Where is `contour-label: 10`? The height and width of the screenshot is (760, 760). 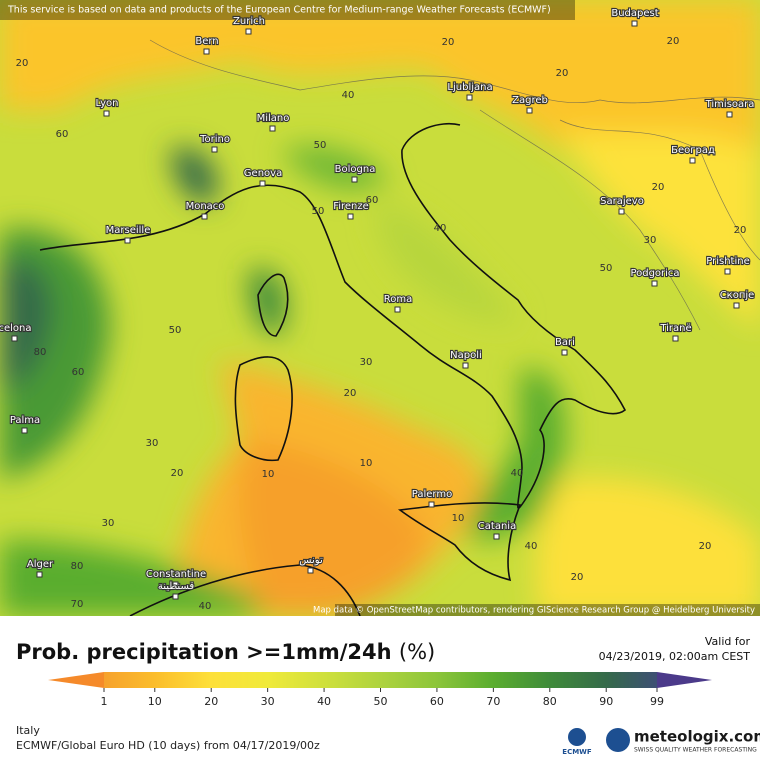 contour-label: 10 is located at coordinates (268, 474).